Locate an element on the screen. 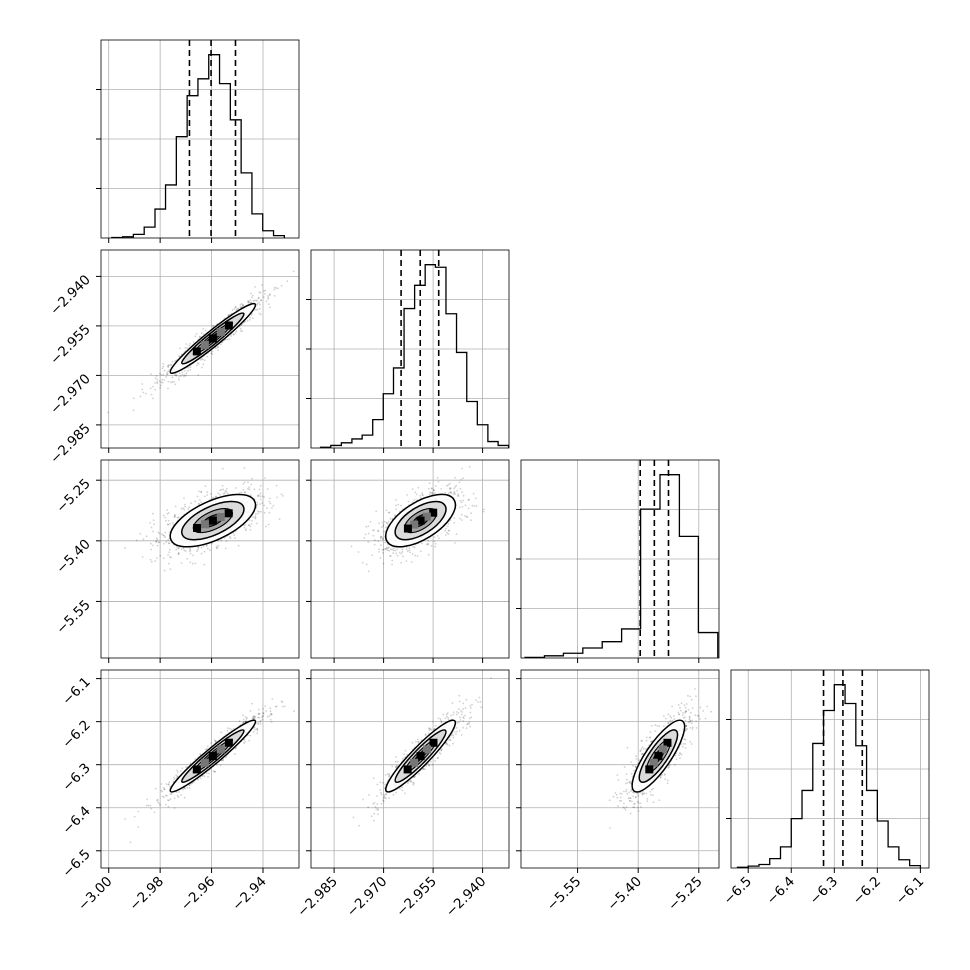  y-tick-label: −6.3 is located at coordinates (76, 777).